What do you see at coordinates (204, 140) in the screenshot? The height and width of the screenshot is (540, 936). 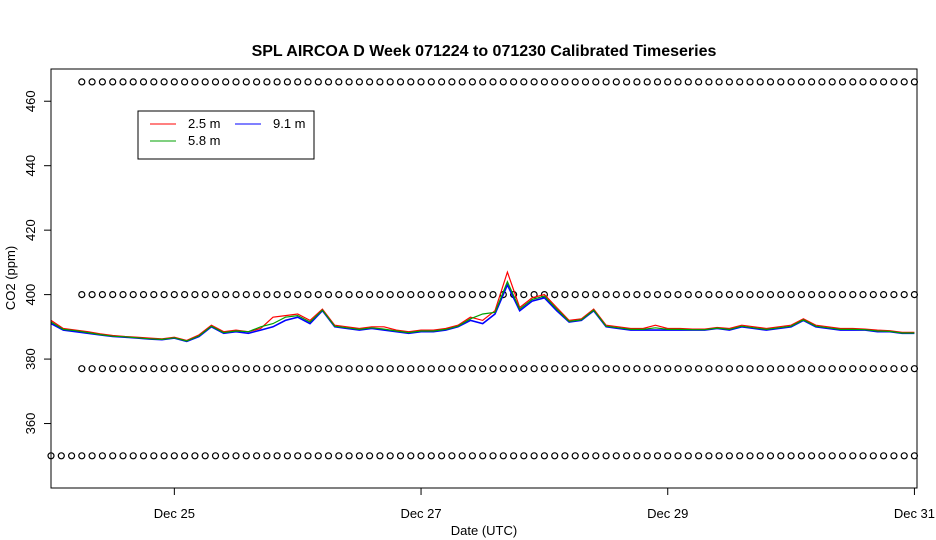 I see `legend-label: 5.8 m` at bounding box center [204, 140].